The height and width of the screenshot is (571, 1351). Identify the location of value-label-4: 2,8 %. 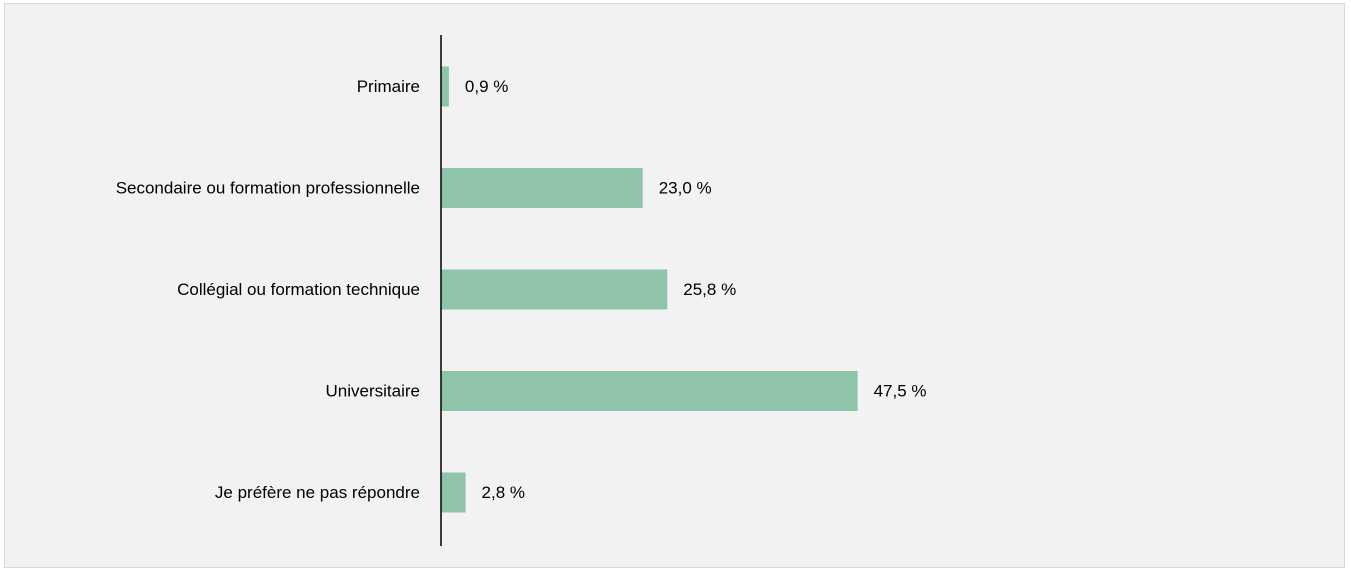
(503, 492).